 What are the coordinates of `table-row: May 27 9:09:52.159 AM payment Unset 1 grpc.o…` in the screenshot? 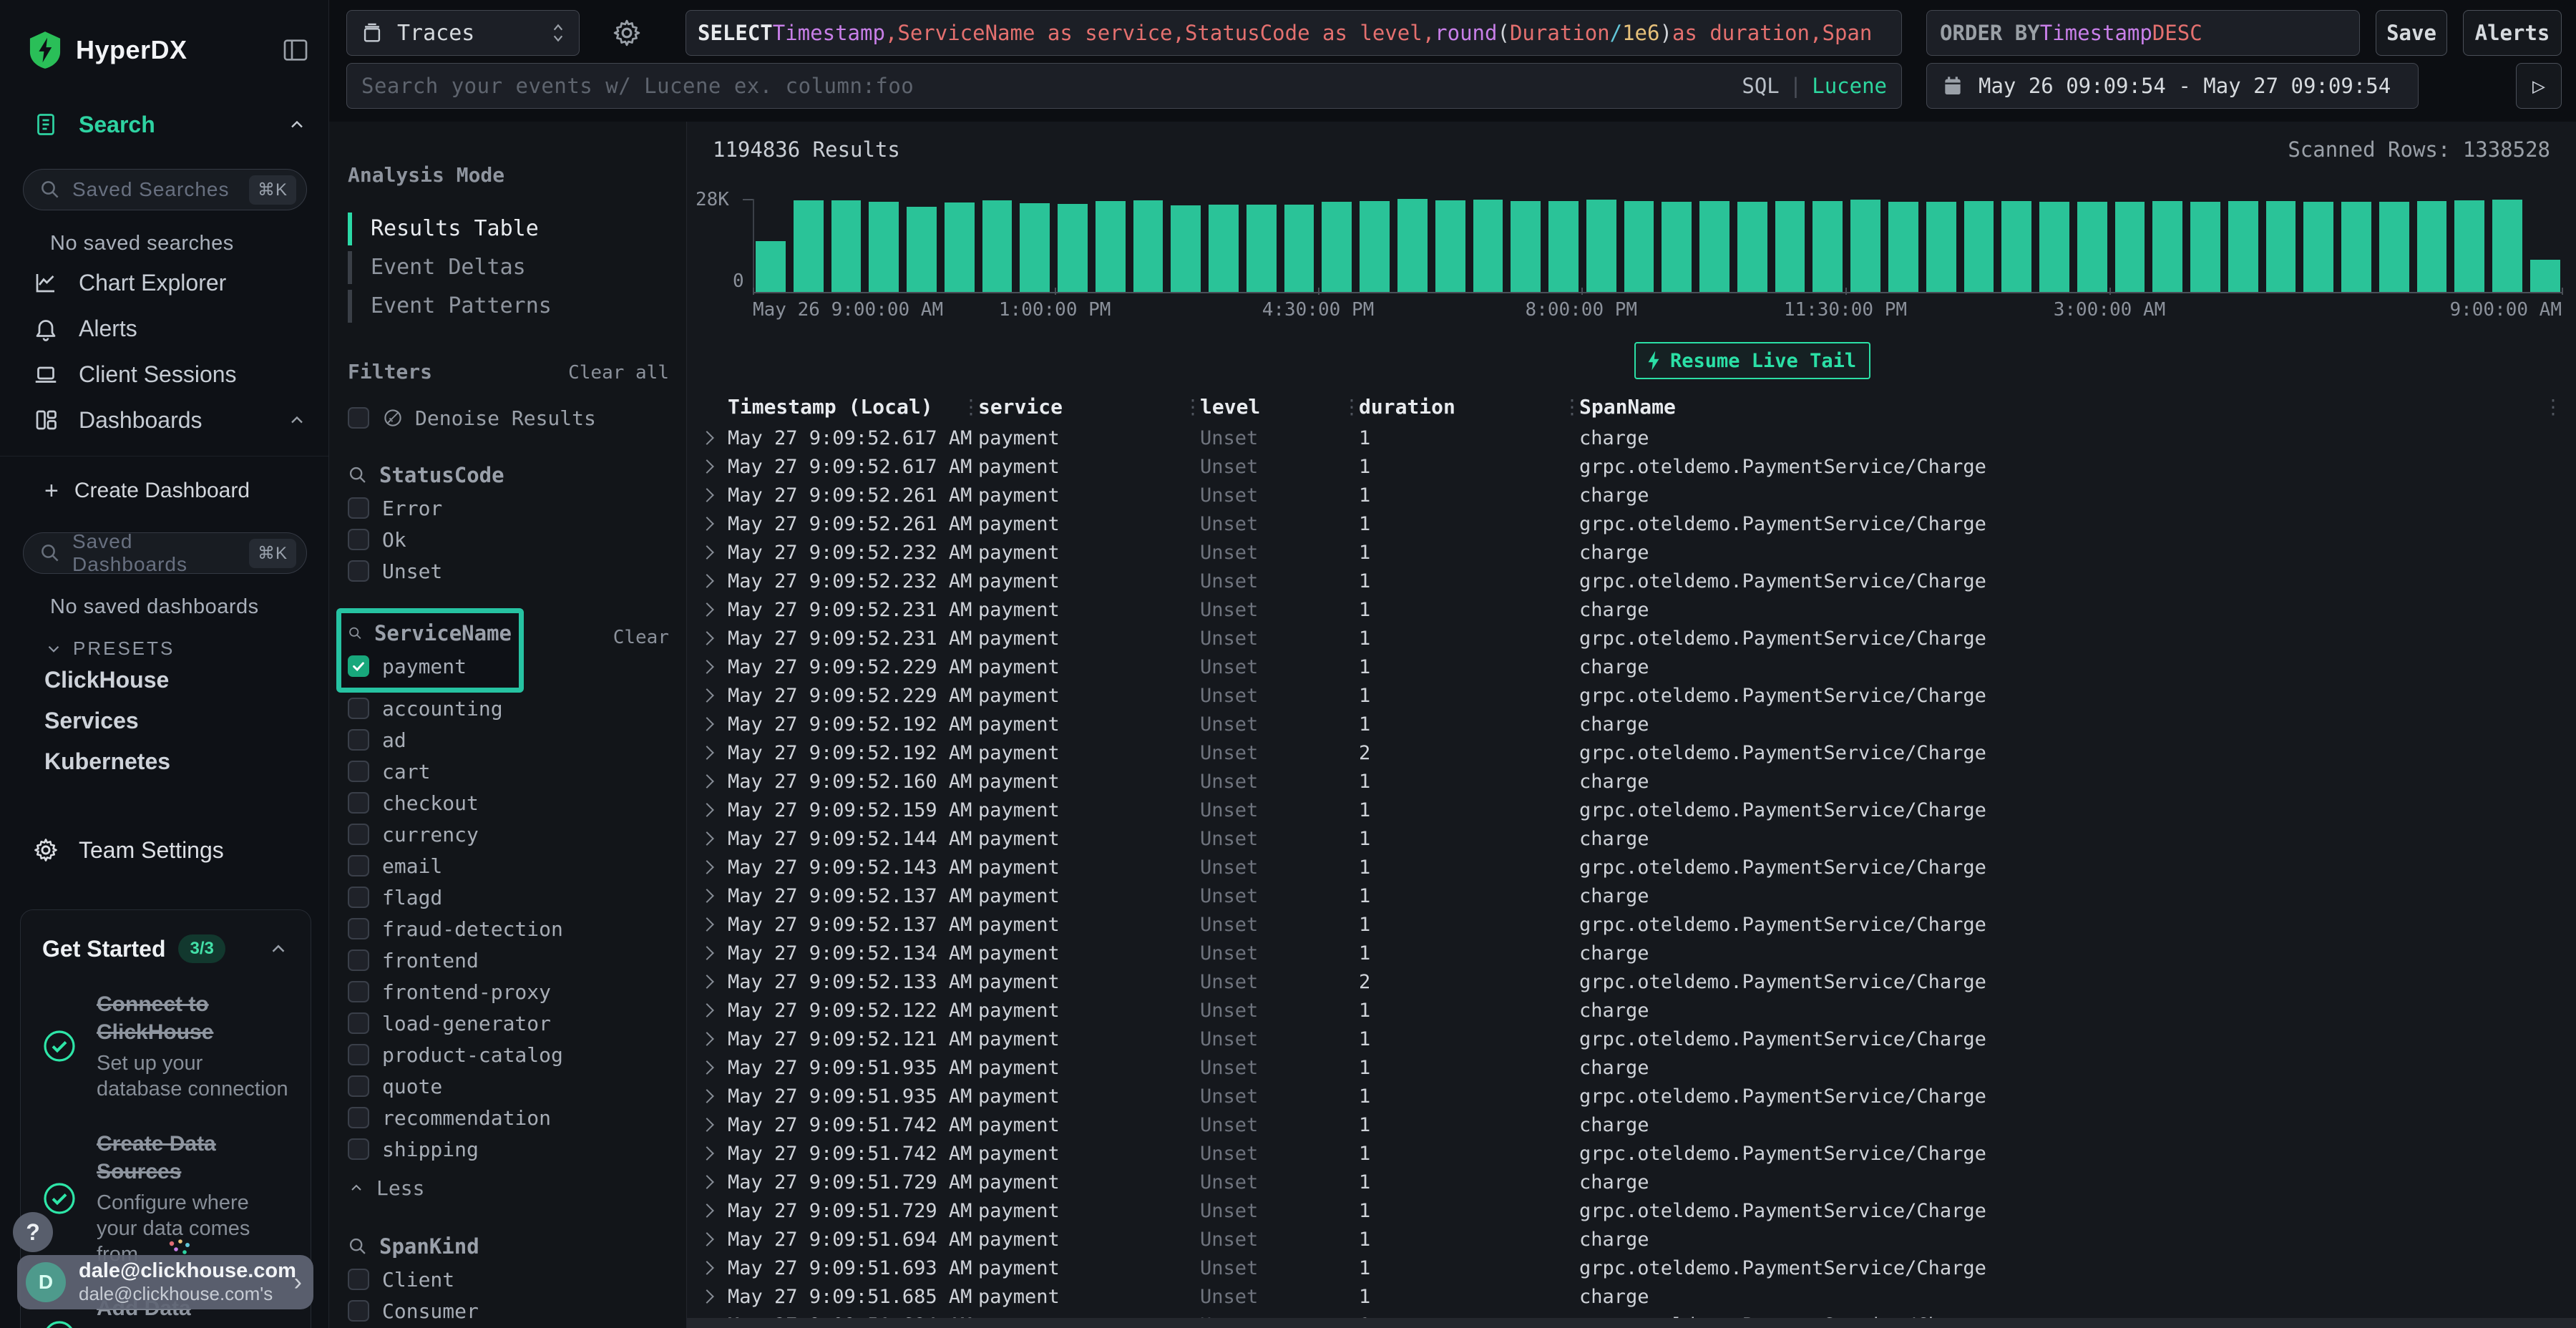 It's located at (1631, 810).